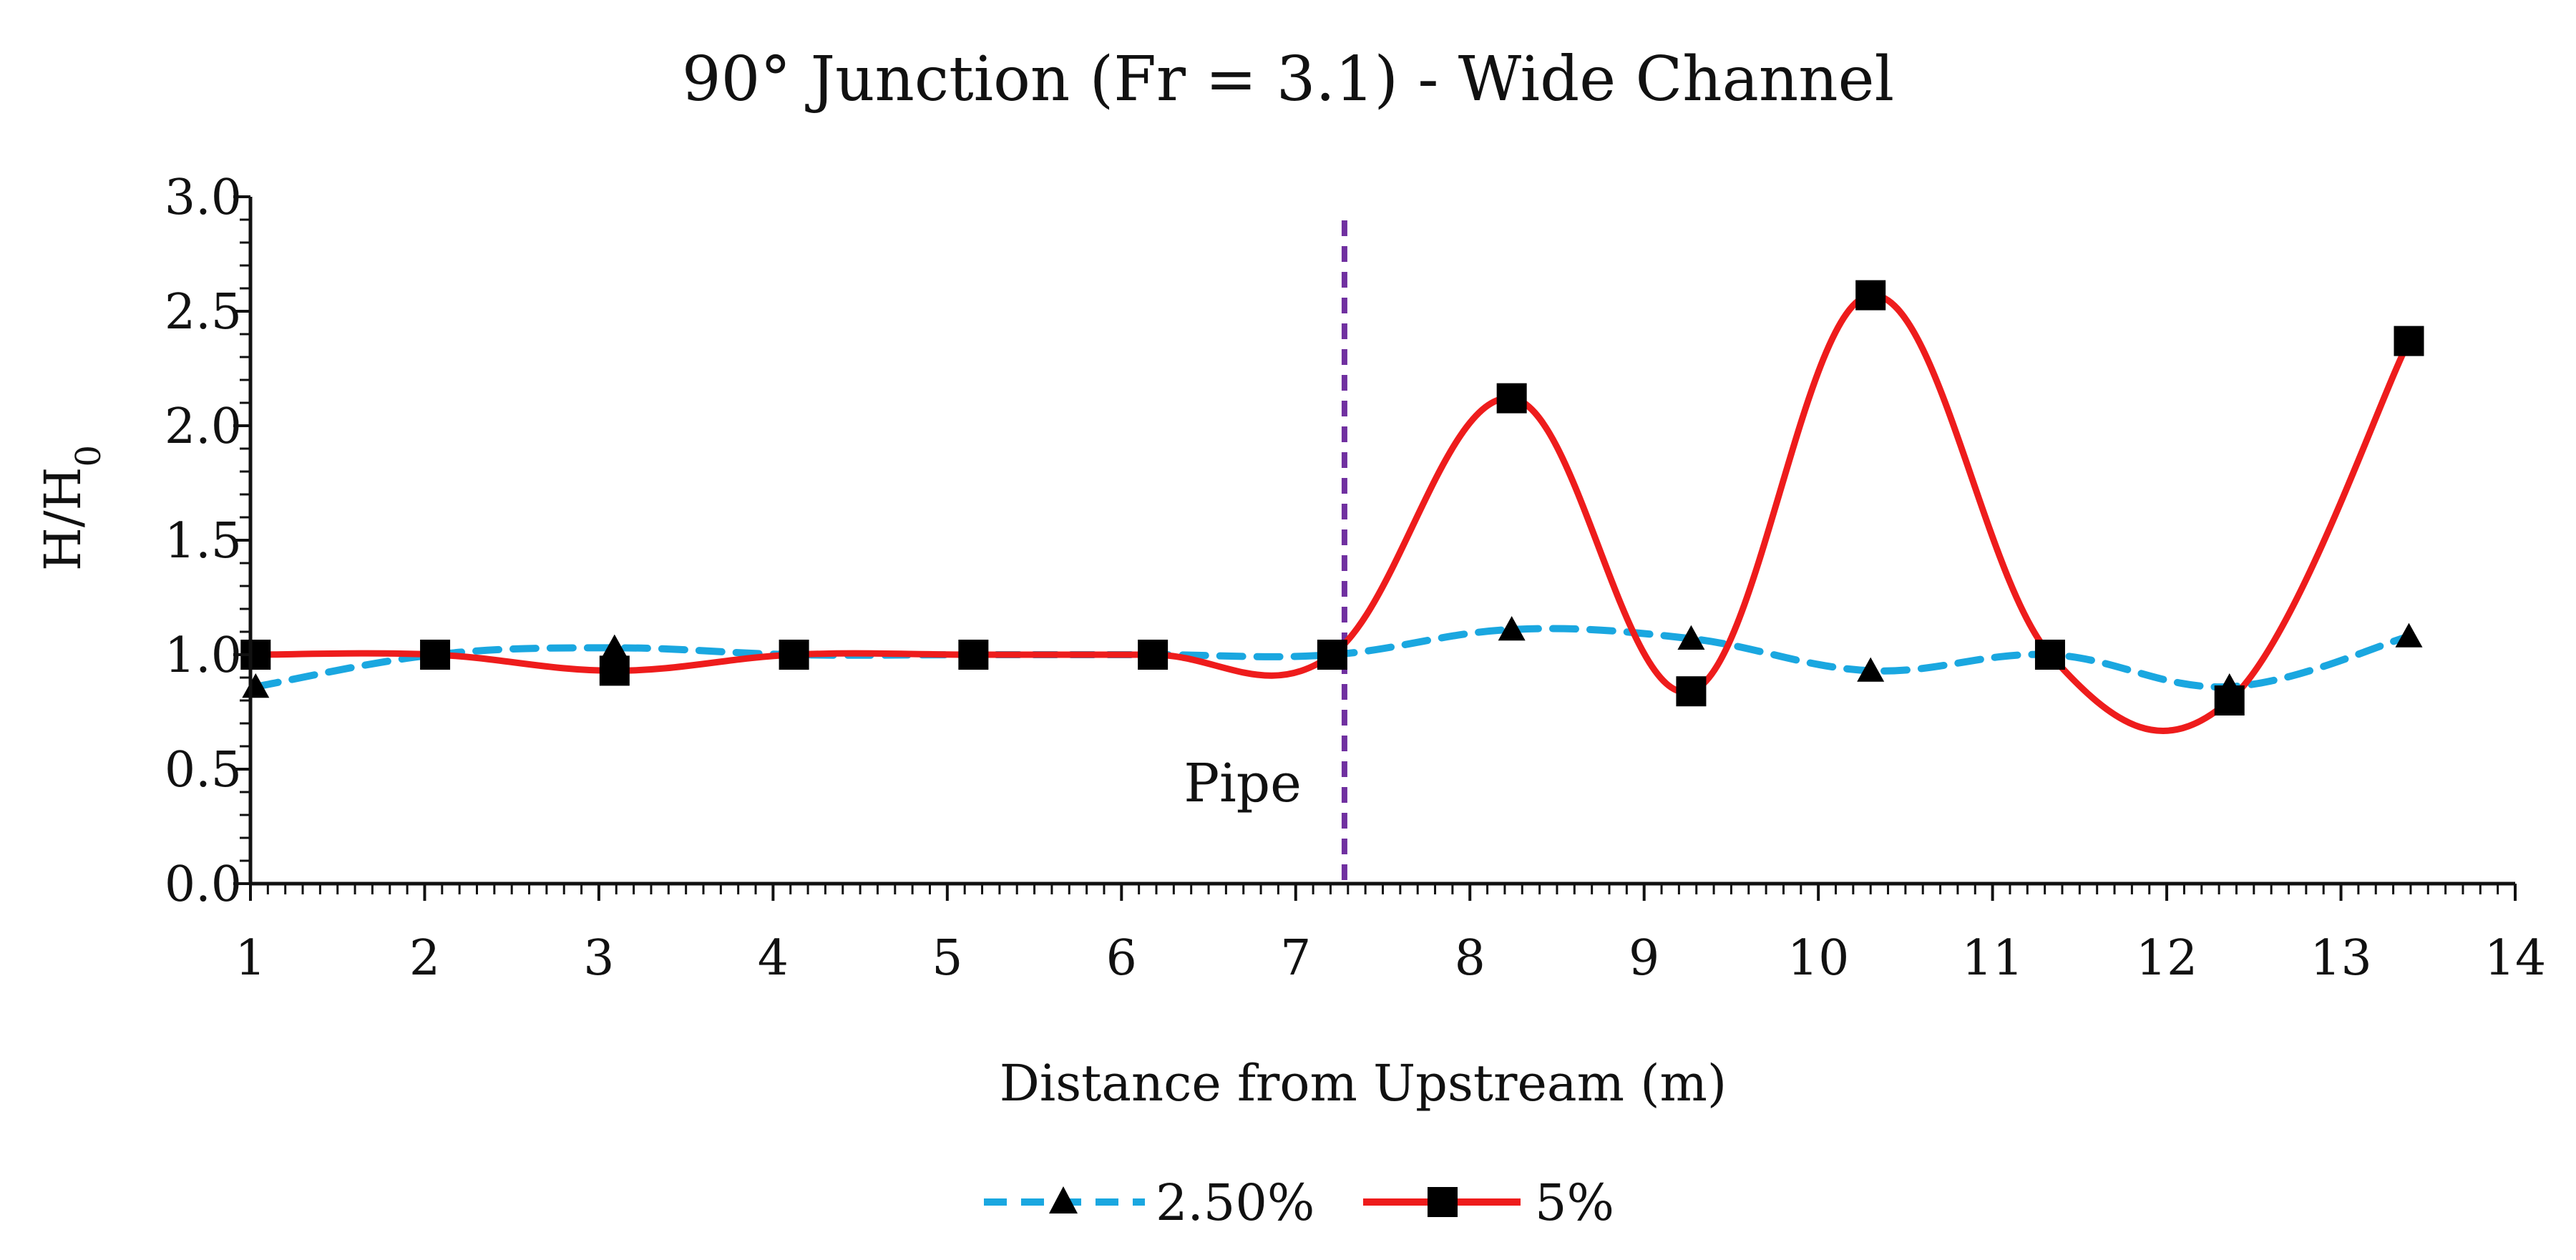 The image size is (2576, 1260). What do you see at coordinates (2515, 958) in the screenshot?
I see `x-tick-label: 14` at bounding box center [2515, 958].